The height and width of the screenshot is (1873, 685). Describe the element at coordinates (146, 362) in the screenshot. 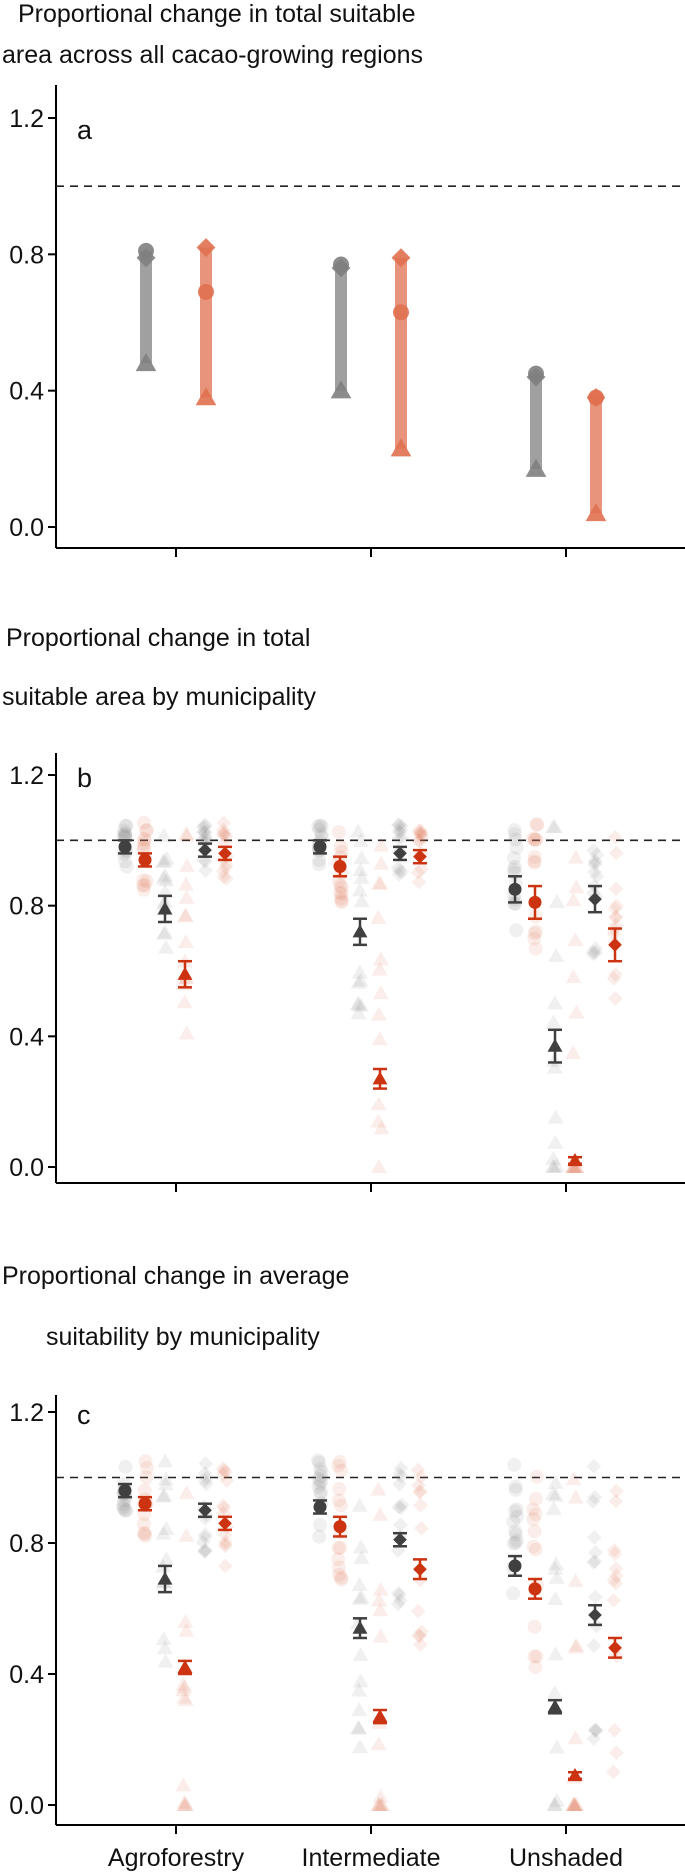

I see `triangle-point` at that location.